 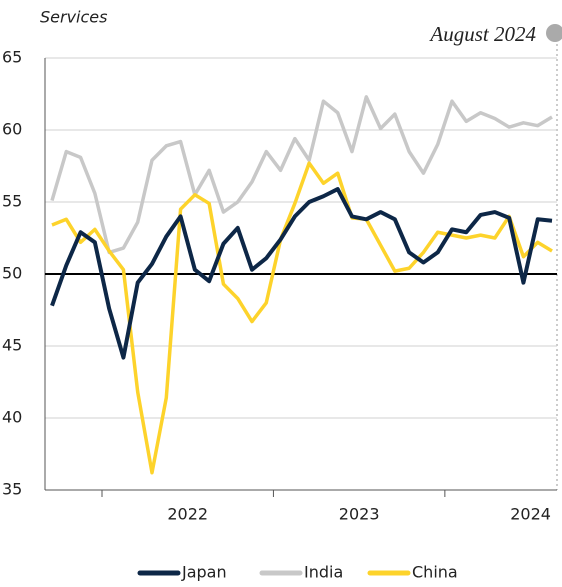 I want to click on x-tick-label: 2023, so click(x=359, y=514).